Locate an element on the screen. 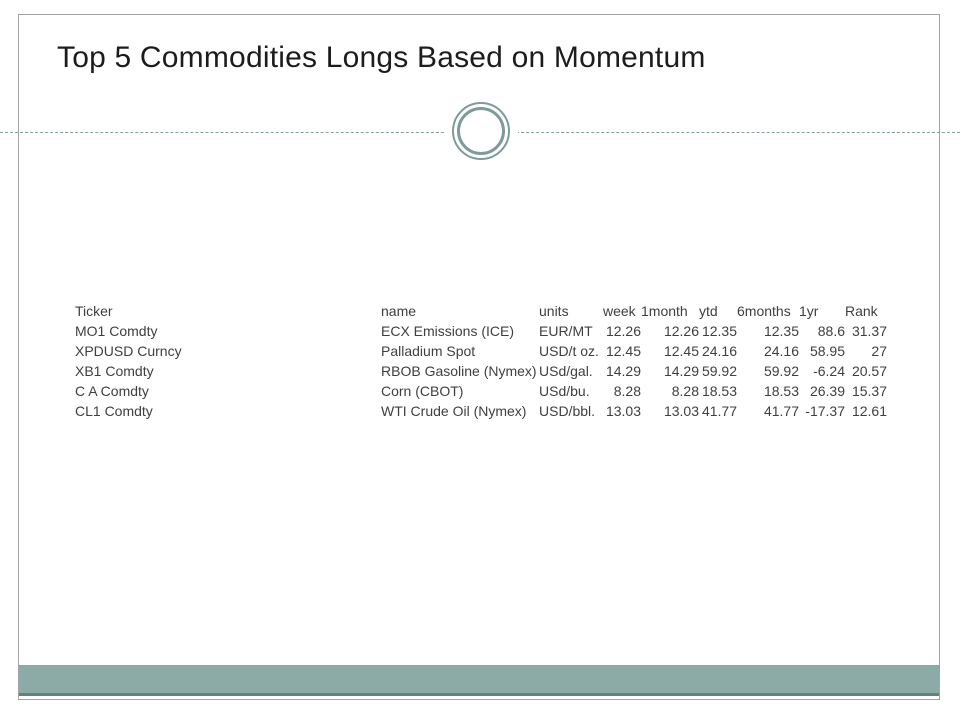 Image resolution: width=960 pixels, height=720 pixels. circle-ornament-icon is located at coordinates (481, 131).